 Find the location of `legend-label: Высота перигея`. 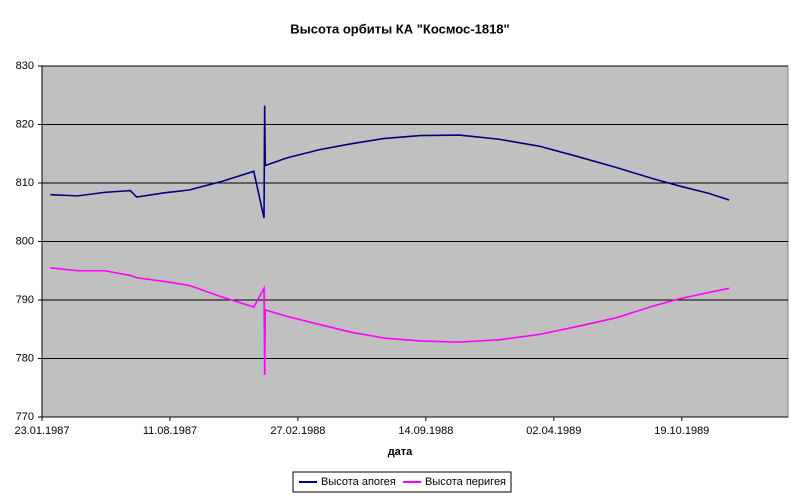

legend-label: Высота перигея is located at coordinates (465, 482).